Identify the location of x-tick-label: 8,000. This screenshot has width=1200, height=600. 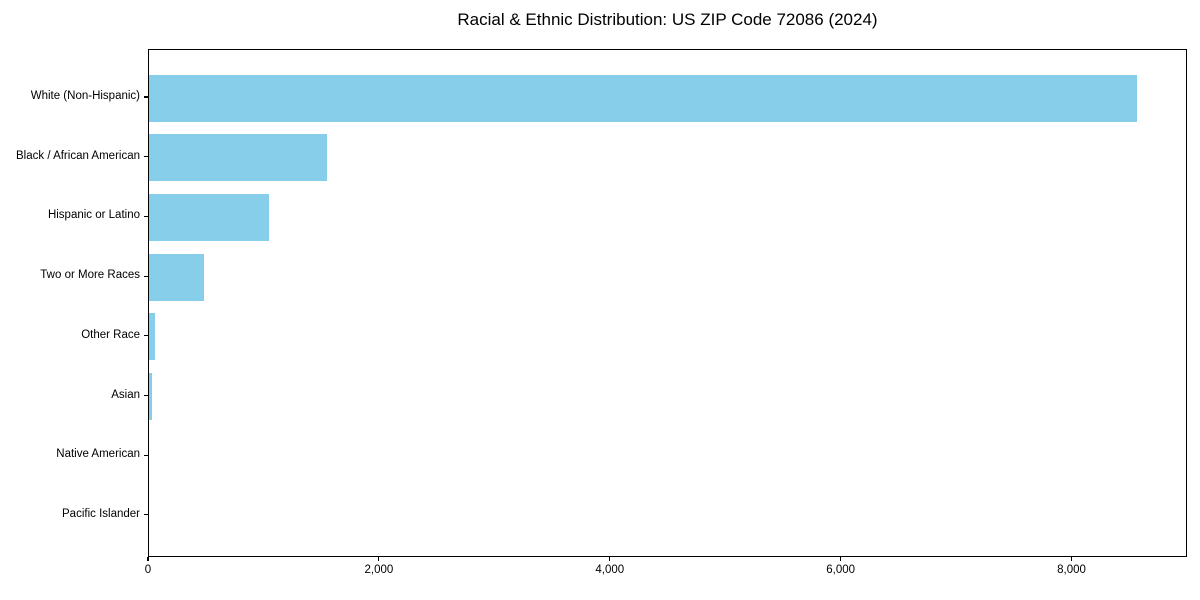
(1071, 570).